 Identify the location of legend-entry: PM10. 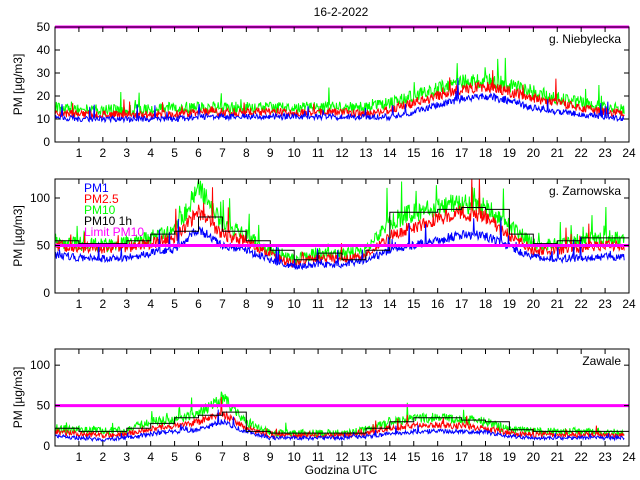
(100, 210).